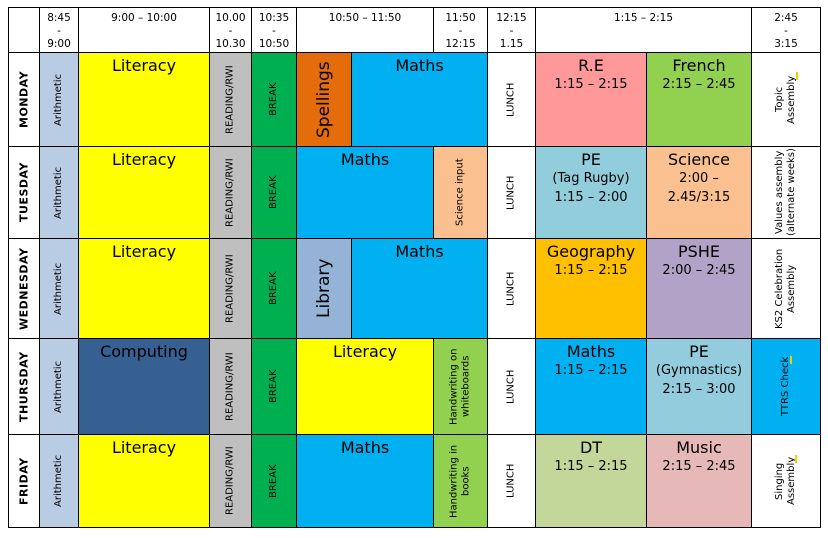 The height and width of the screenshot is (538, 828). What do you see at coordinates (24, 192) in the screenshot?
I see `day-label-tuesday: TUESDAY` at bounding box center [24, 192].